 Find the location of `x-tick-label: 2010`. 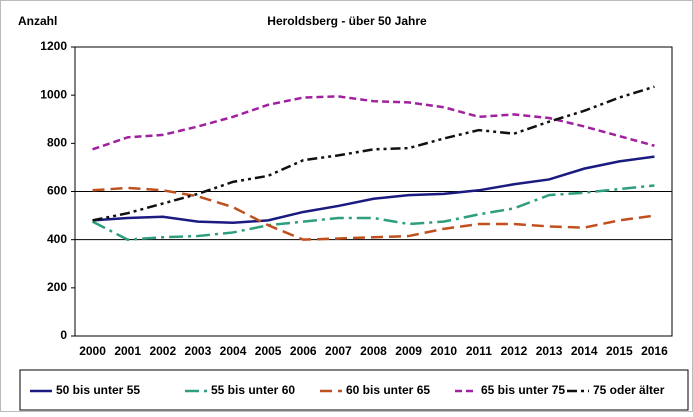

x-tick-label: 2010 is located at coordinates (443, 351).